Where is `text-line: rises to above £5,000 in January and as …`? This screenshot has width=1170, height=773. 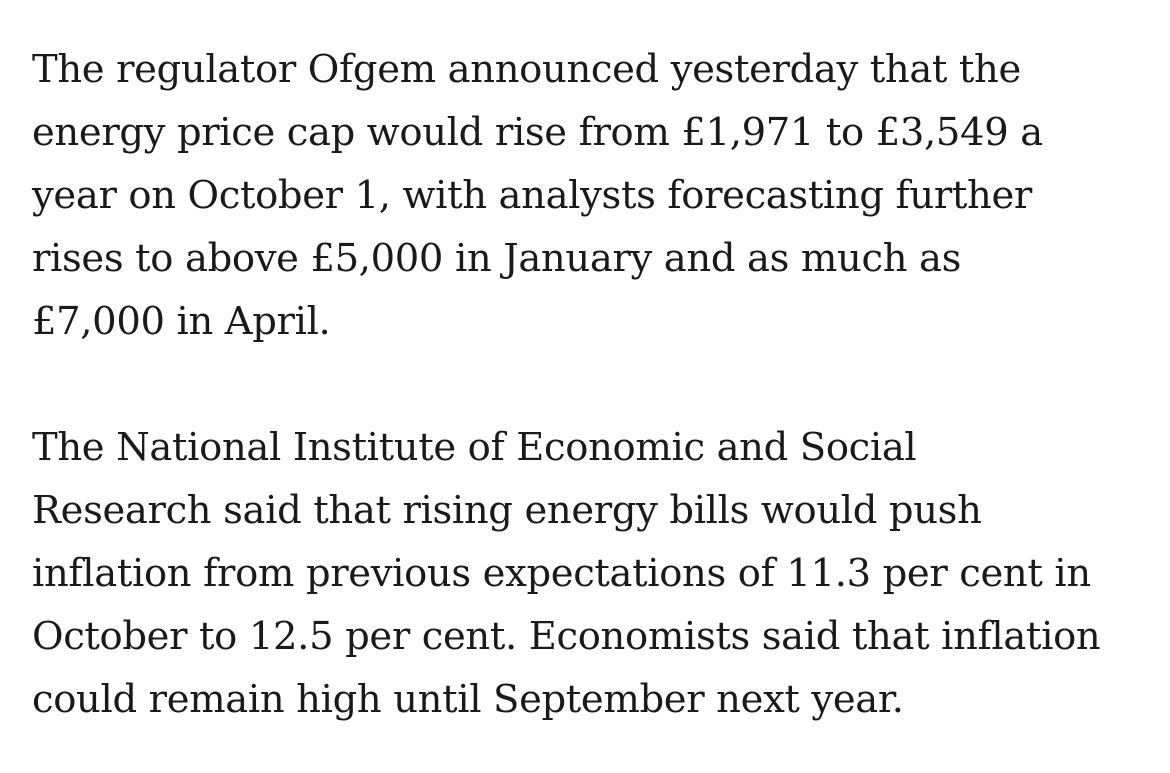 text-line: rises to above £5,000 in January and as … is located at coordinates (497, 258).